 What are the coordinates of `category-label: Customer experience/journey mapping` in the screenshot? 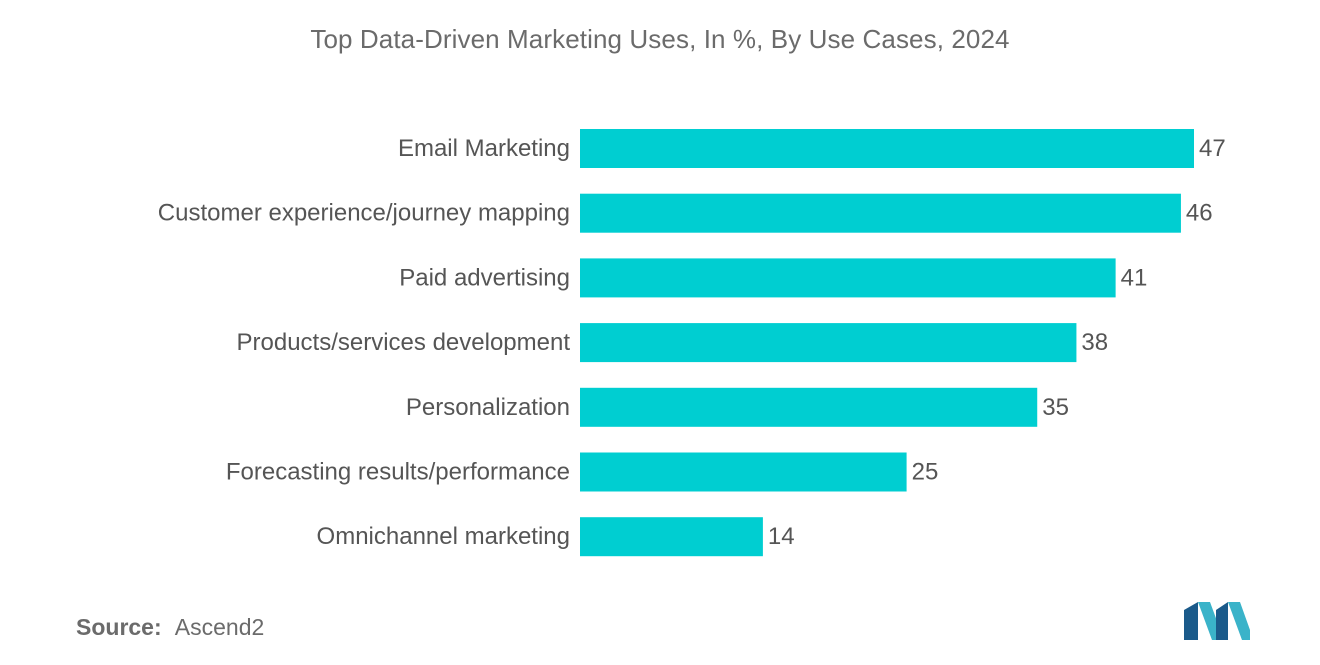 It's located at (364, 213).